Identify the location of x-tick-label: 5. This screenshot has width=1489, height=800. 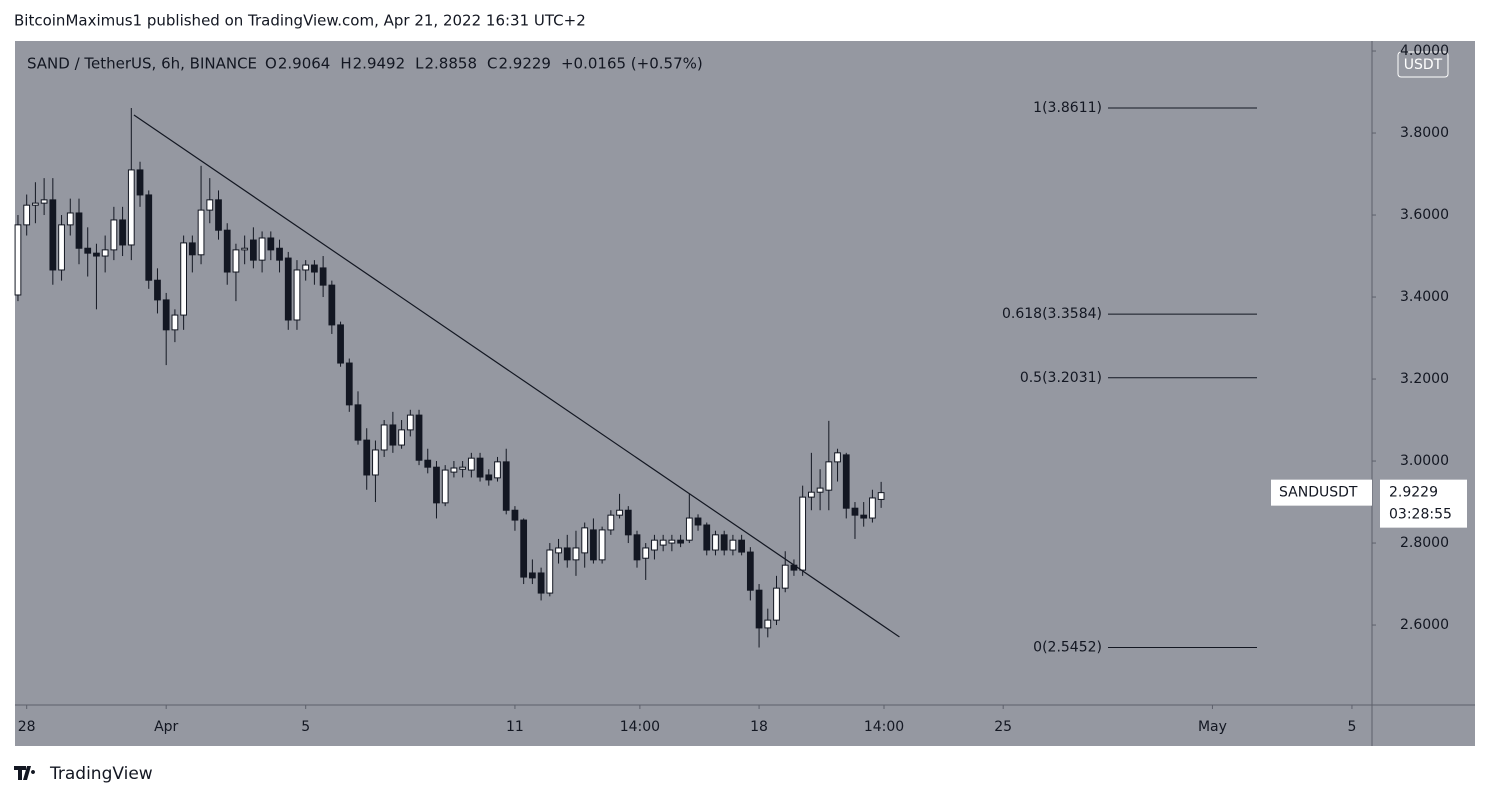
(1351, 727).